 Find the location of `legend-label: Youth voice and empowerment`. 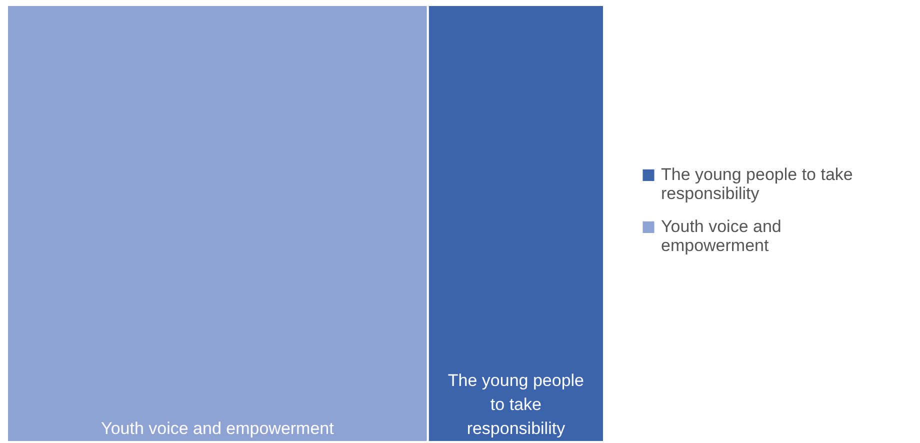

legend-label: Youth voice and empowerment is located at coordinates (721, 236).